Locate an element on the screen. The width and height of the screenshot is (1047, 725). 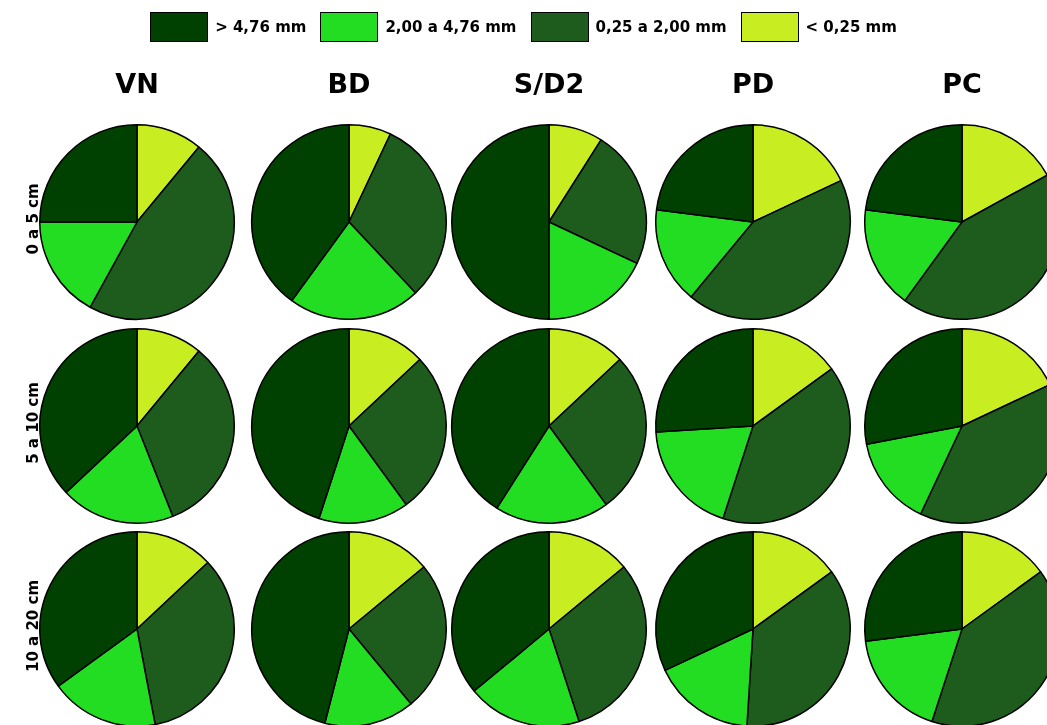
text: VN is located at coordinates (137, 83).